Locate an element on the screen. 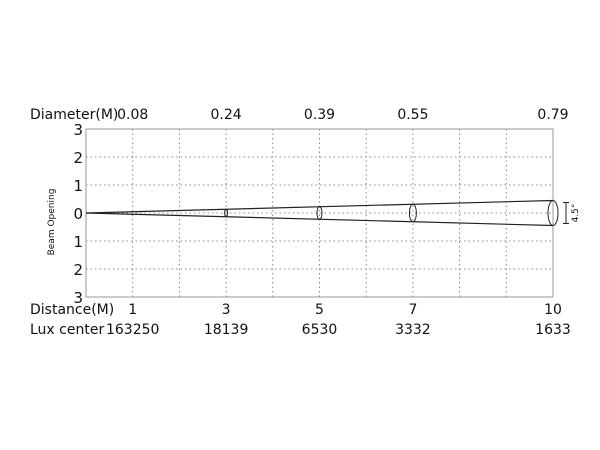  distance-label: Distance(M) is located at coordinates (72, 310).